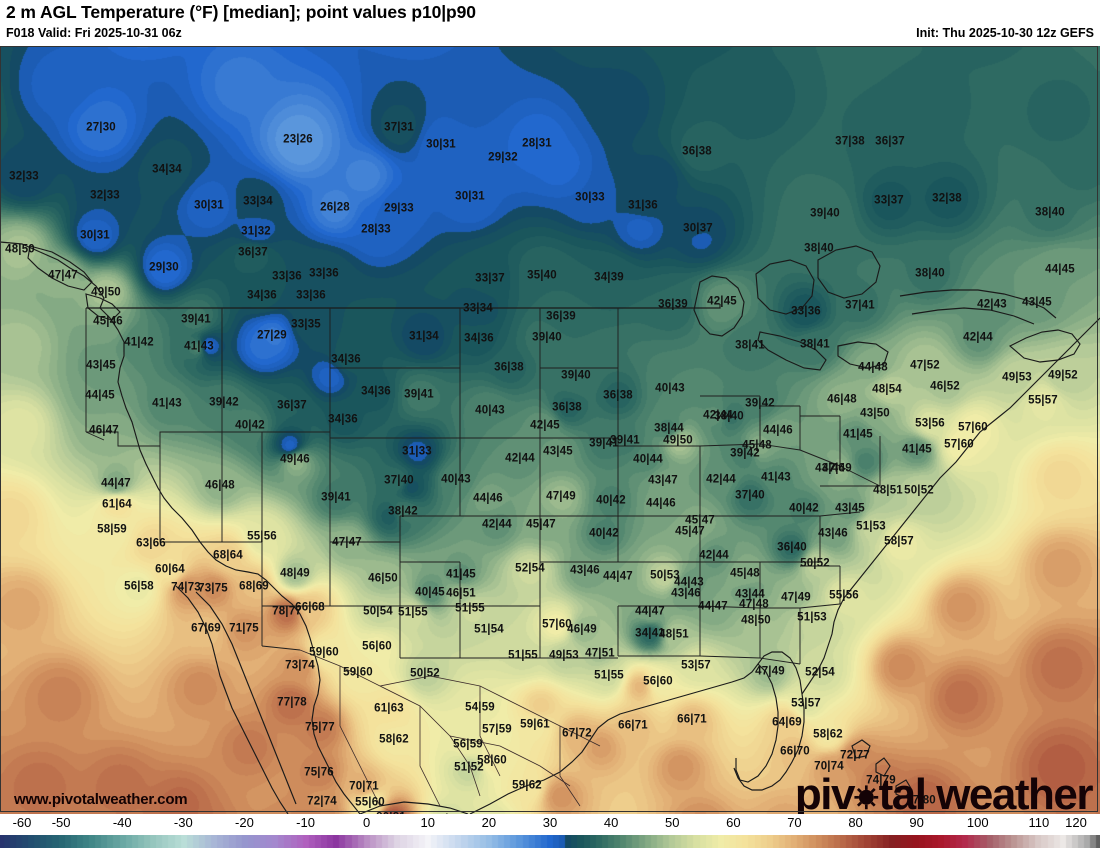 Image resolution: width=1100 pixels, height=850 pixels. Describe the element at coordinates (547, 337) in the screenshot. I see `point-value: 39|40` at that location.